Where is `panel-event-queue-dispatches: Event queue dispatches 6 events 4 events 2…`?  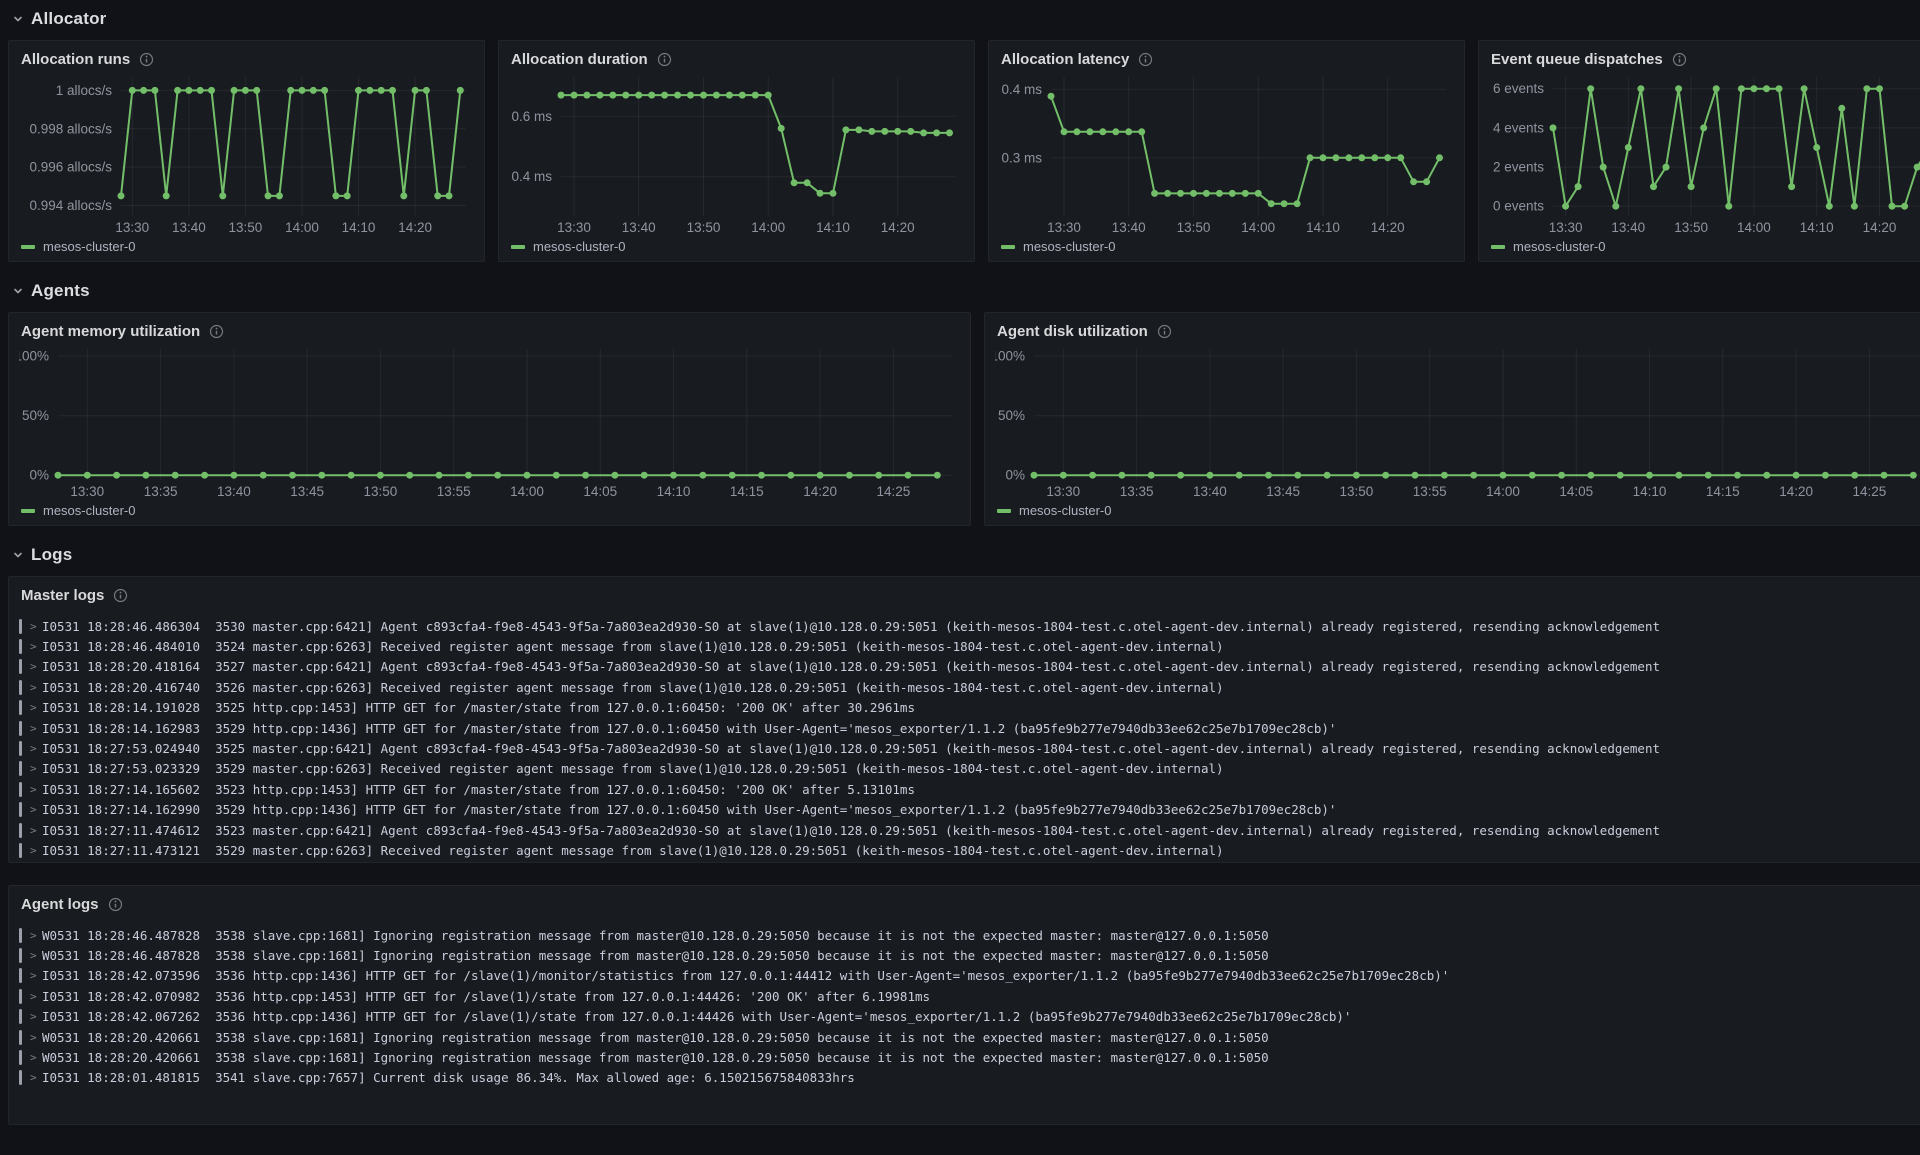
panel-event-queue-dispatches: Event queue dispatches 6 events 4 events 2… is located at coordinates (1699, 151).